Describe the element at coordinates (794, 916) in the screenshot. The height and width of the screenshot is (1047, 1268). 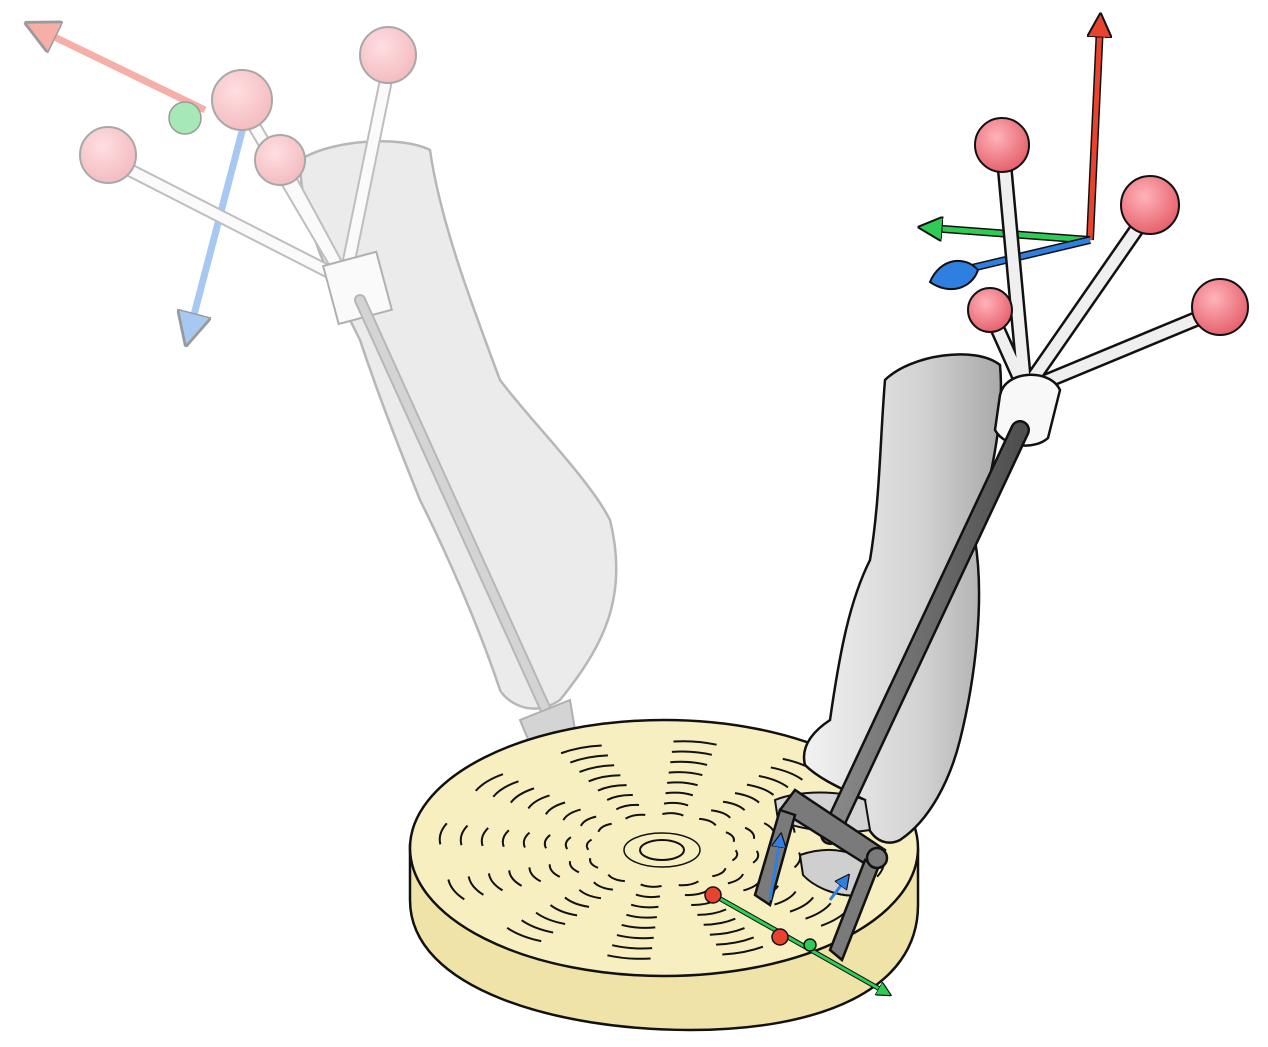
I see `tool-tip-frame-icon` at that location.